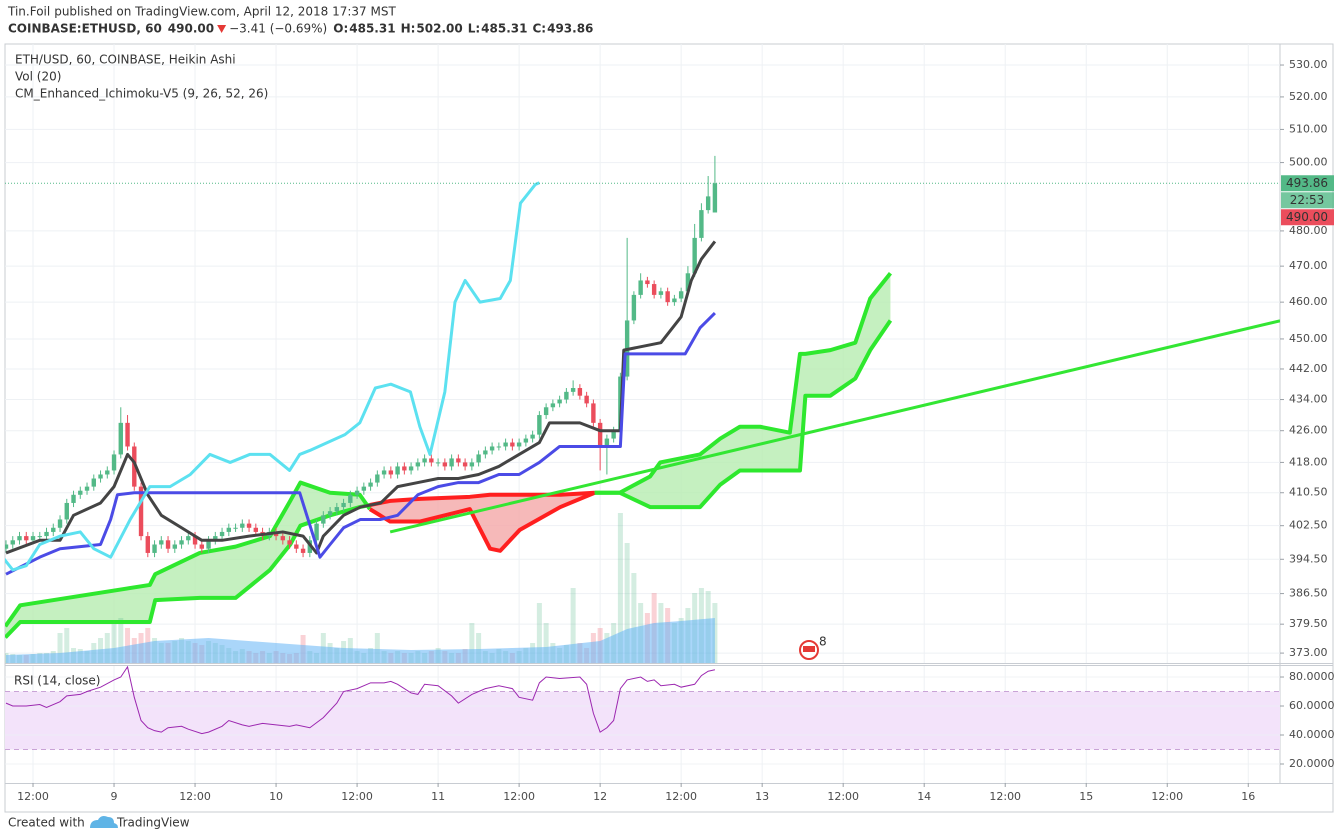 Image resolution: width=1338 pixels, height=840 pixels. Describe the element at coordinates (57, 681) in the screenshot. I see `rsi-title: RSI (14, close)` at that location.